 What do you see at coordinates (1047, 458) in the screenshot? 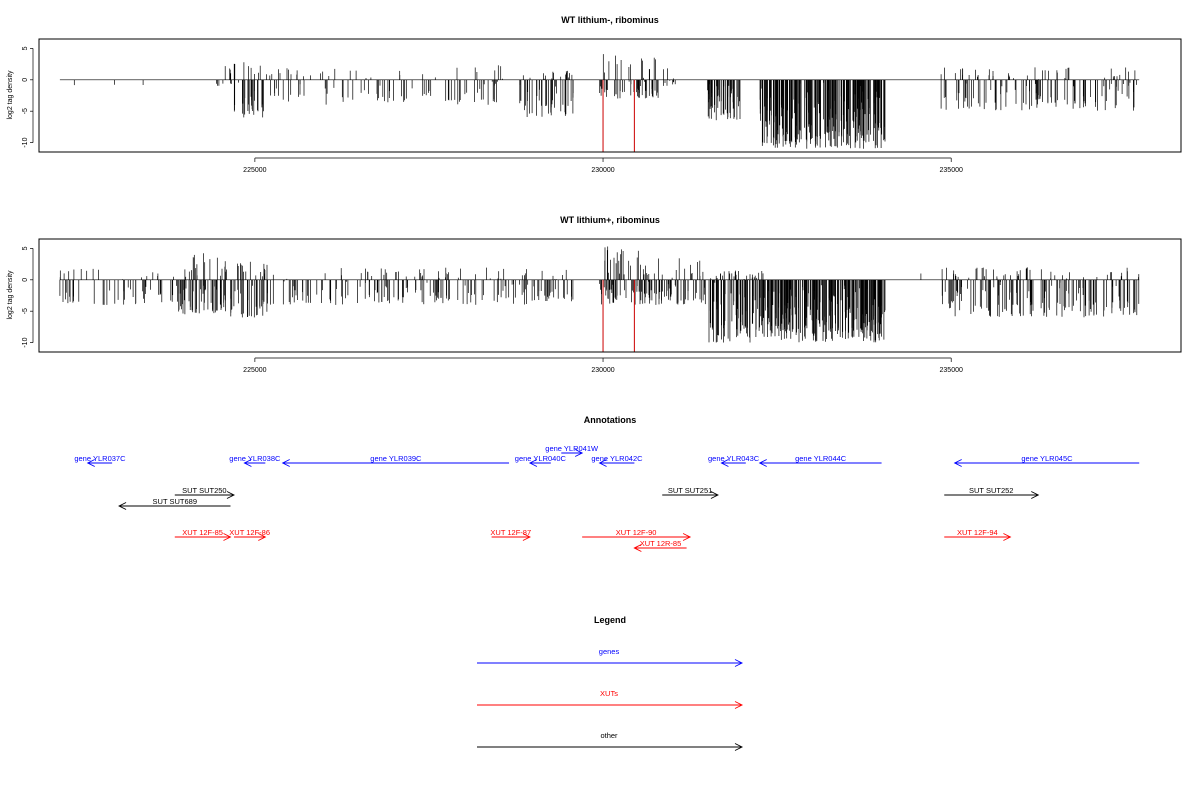
I see `gene-label: gene YLR045C` at bounding box center [1047, 458].